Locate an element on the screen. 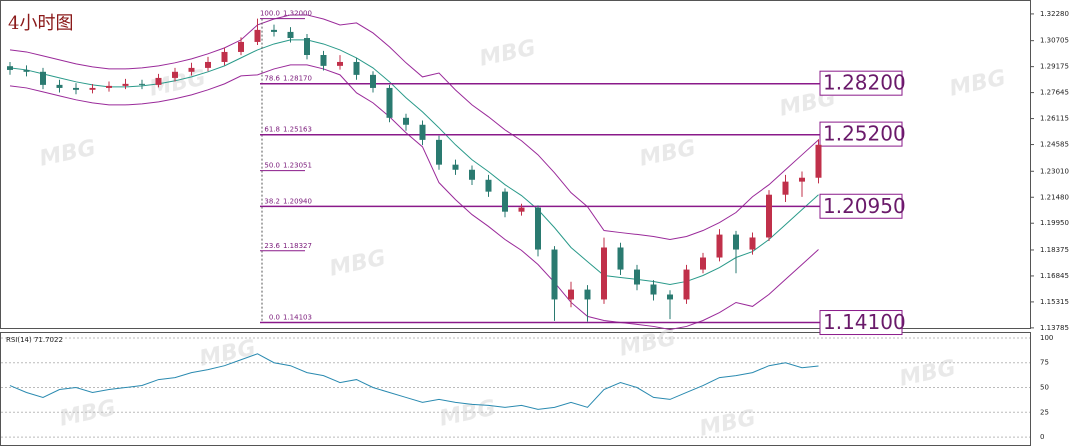  fib-level: 61.8 is located at coordinates (272, 130).